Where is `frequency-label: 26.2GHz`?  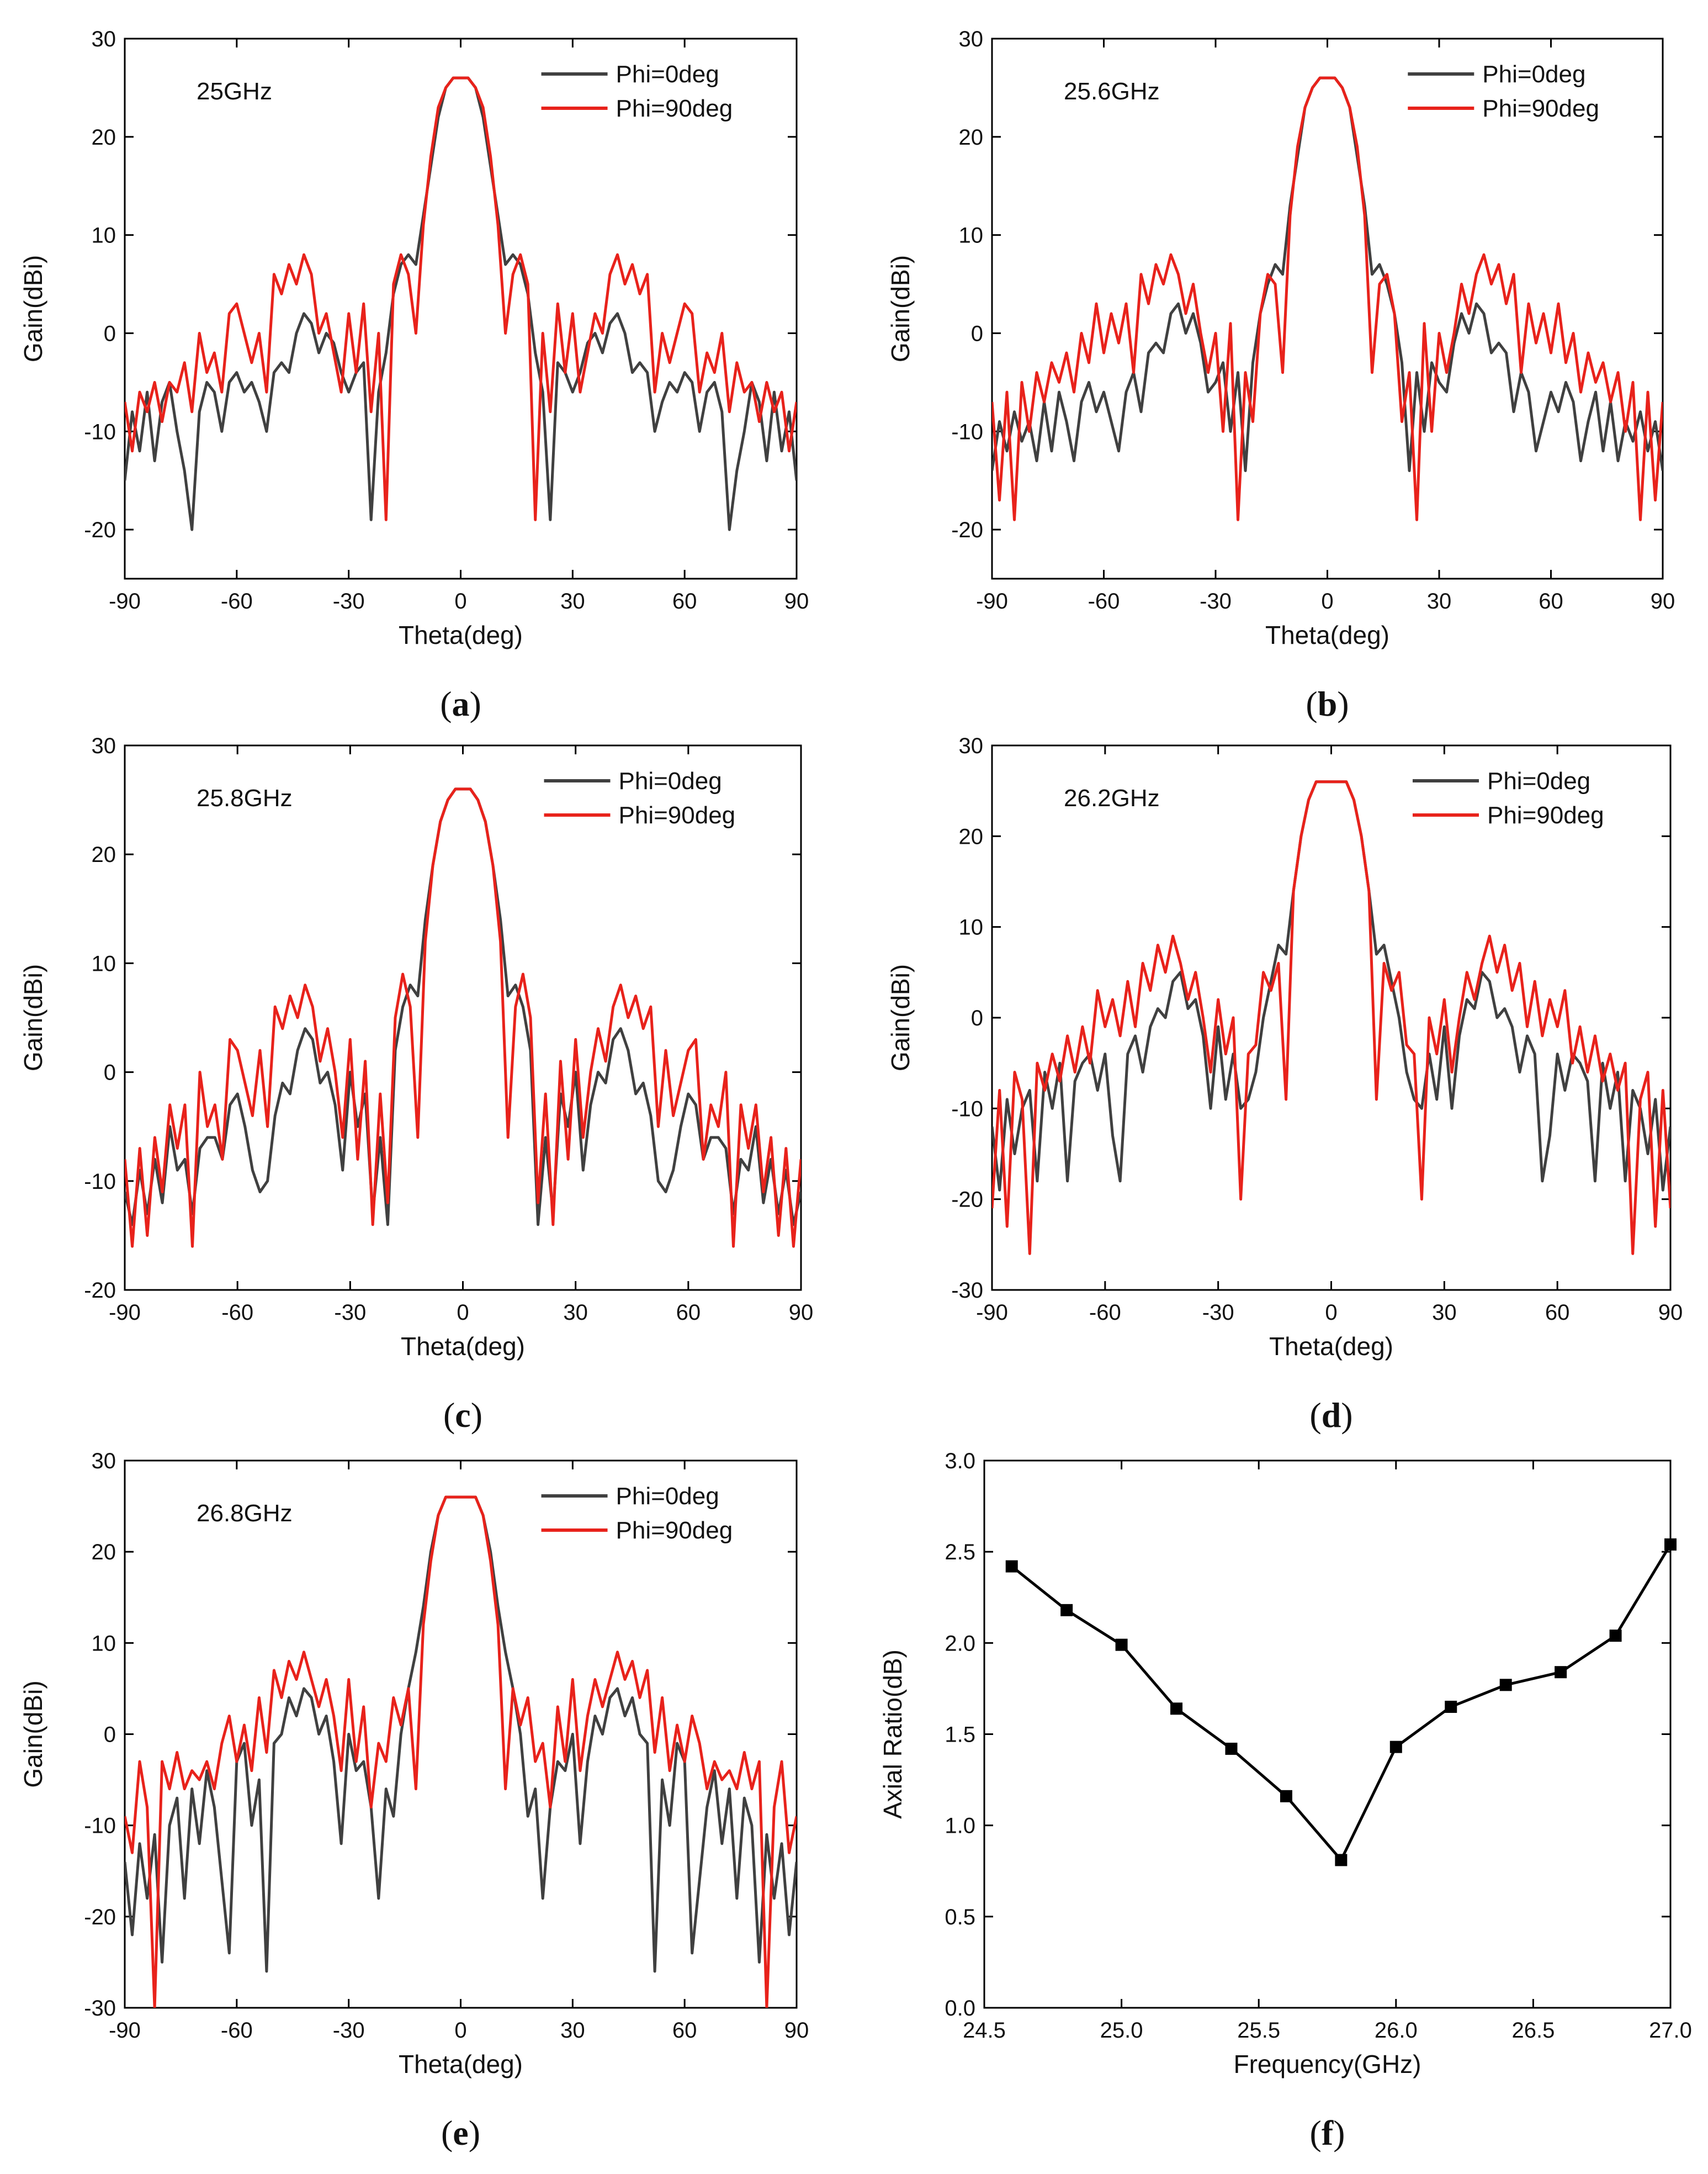 frequency-label: 26.2GHz is located at coordinates (1112, 798).